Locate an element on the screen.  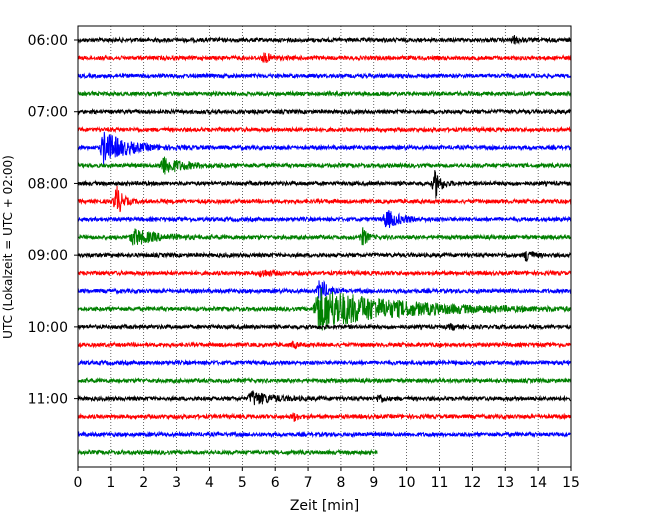
x-tick-label: 5 is located at coordinates (242, 483).